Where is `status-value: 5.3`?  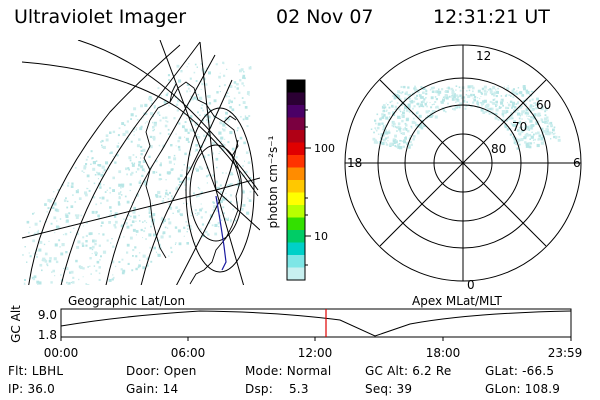
status-value: 5.3 is located at coordinates (298, 389).